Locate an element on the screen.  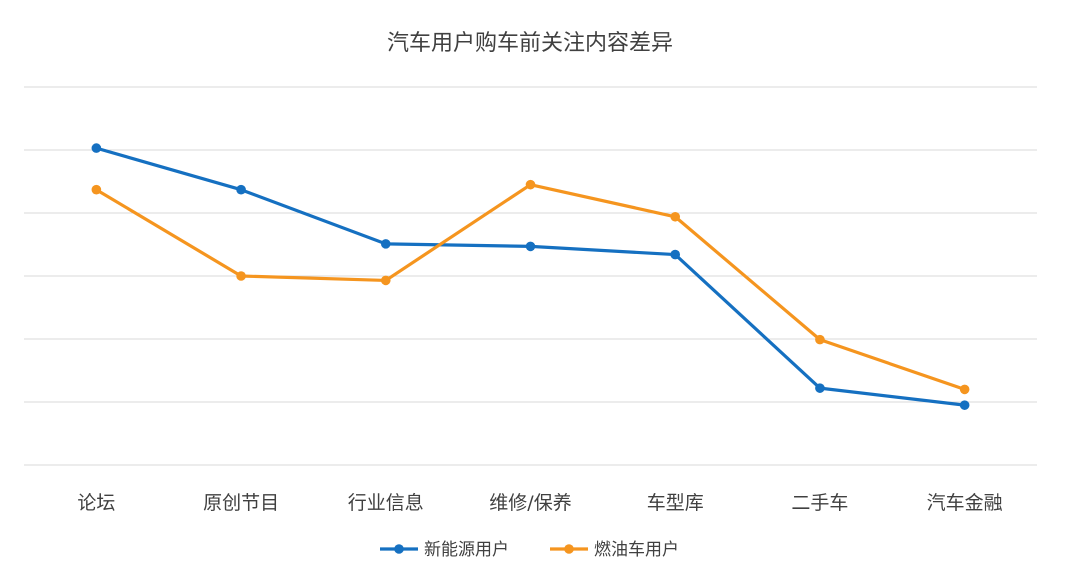
legend-label: 燃油车用户 is located at coordinates (636, 550).